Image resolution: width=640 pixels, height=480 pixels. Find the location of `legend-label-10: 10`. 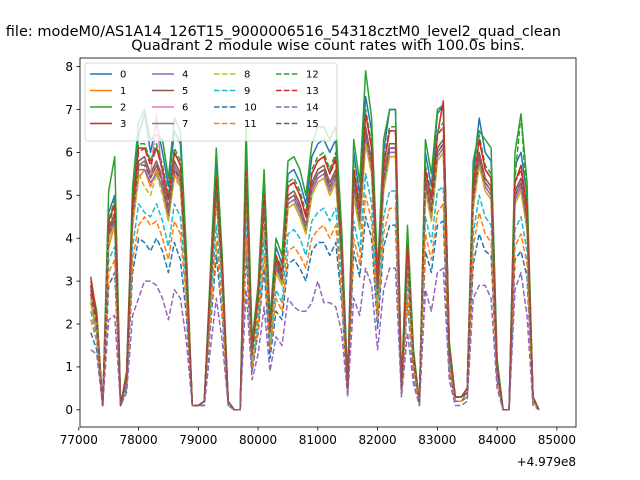

legend-label-10: 10 is located at coordinates (250, 108).